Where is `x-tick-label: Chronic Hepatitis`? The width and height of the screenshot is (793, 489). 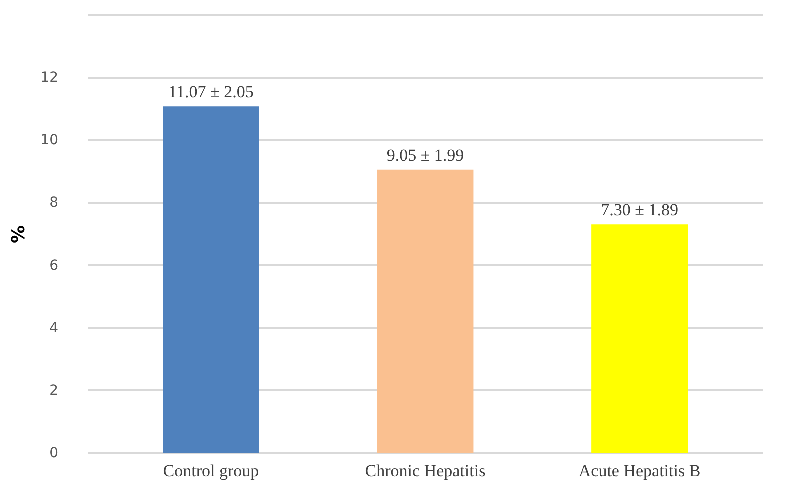 x-tick-label: Chronic Hepatitis is located at coordinates (425, 471).